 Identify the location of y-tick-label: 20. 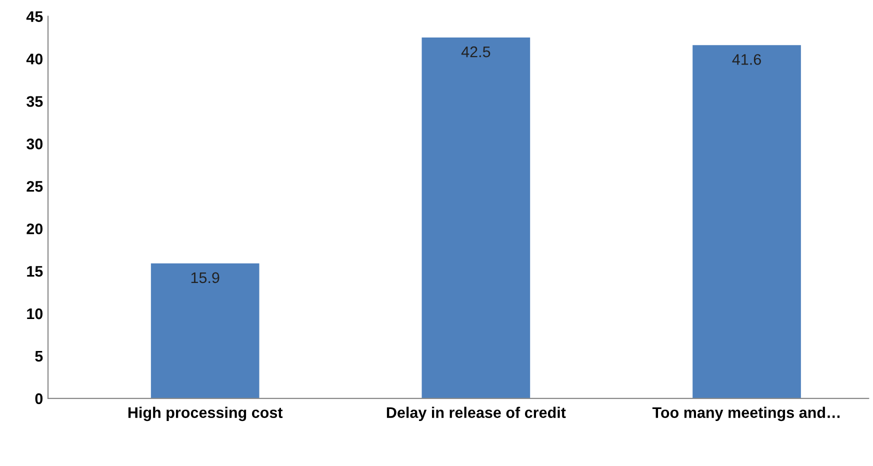
(34, 228).